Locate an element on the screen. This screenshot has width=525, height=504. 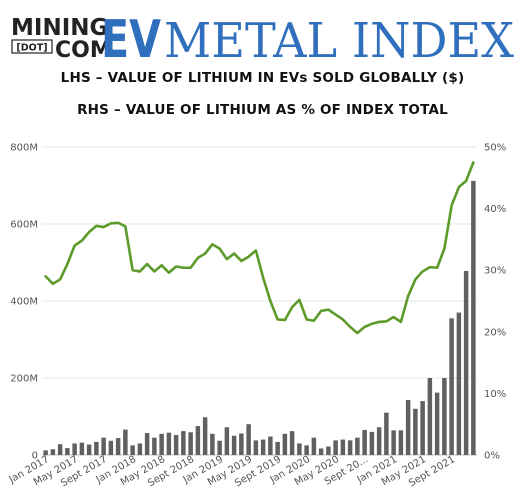
right-axis-tick-label: 20% is located at coordinates (495, 332).